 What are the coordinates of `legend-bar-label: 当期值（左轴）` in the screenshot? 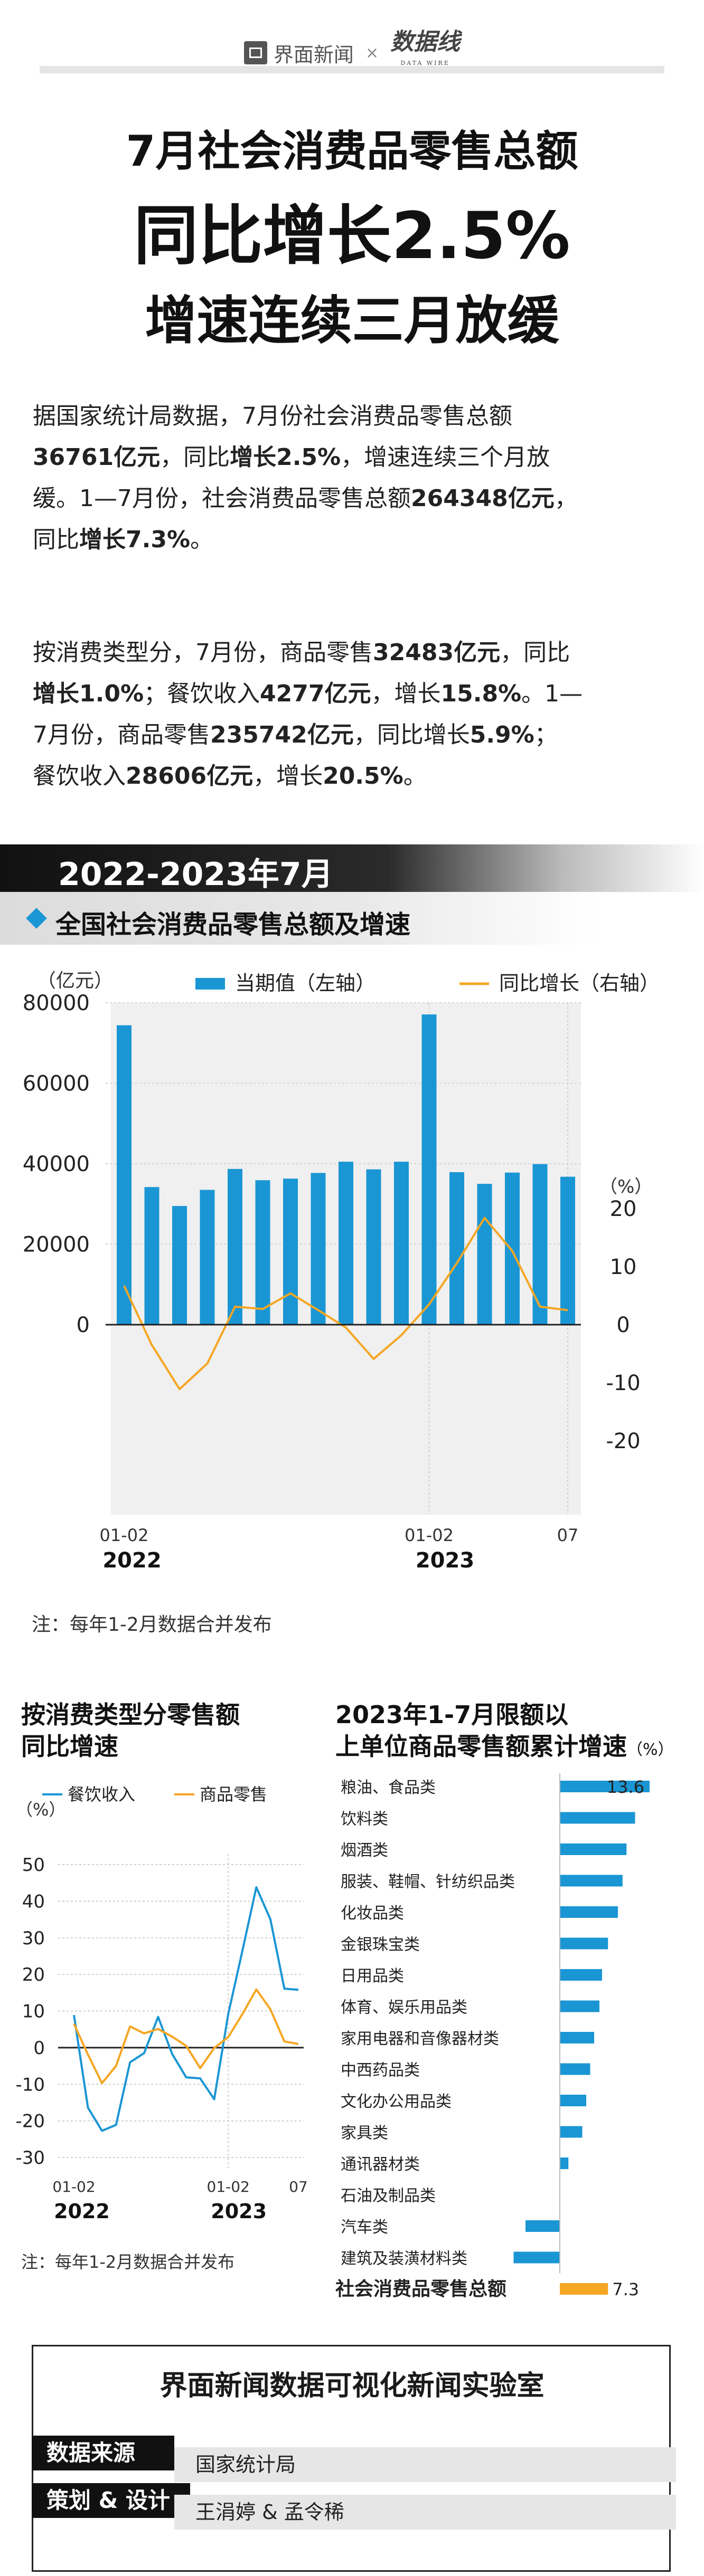 It's located at (305, 983).